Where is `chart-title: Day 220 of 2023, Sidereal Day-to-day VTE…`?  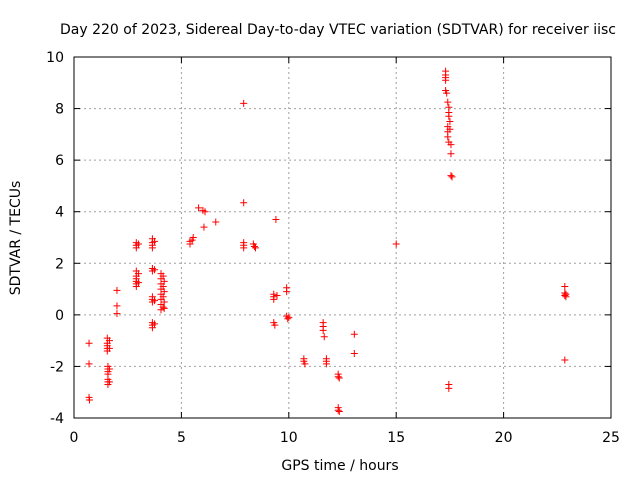 chart-title: Day 220 of 2023, Sidereal Day-to-day VTE… is located at coordinates (338, 30).